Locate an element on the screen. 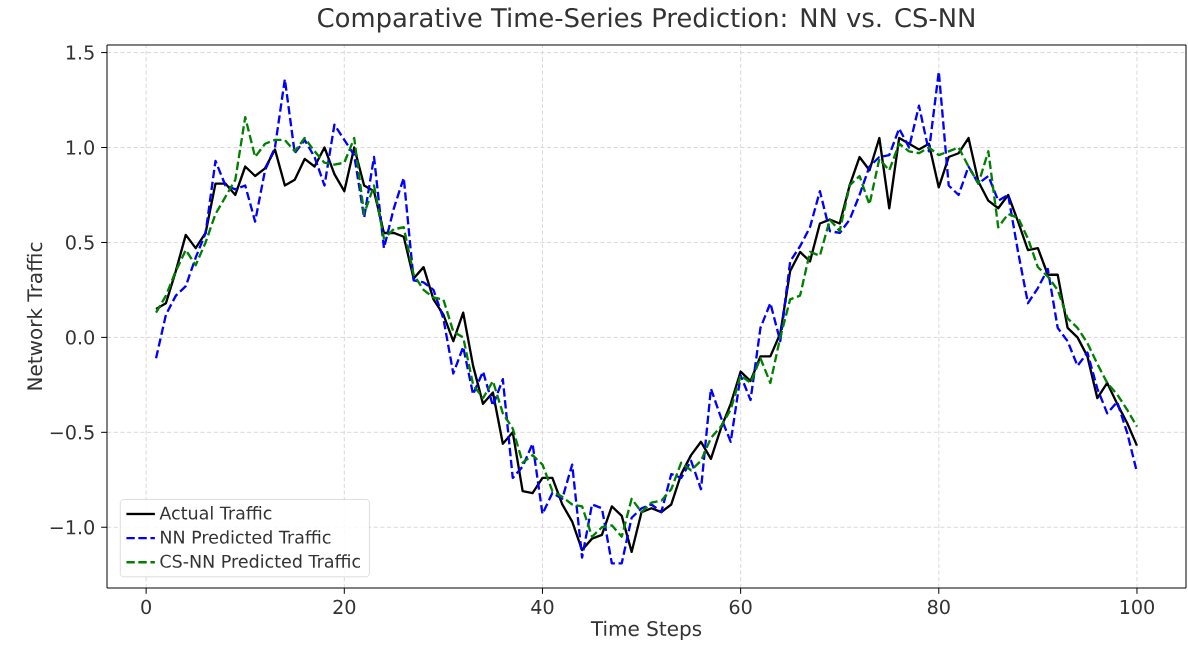 Image resolution: width=1188 pixels, height=648 pixels. legend-label: CS-NN Predicted Traffic is located at coordinates (260, 561).